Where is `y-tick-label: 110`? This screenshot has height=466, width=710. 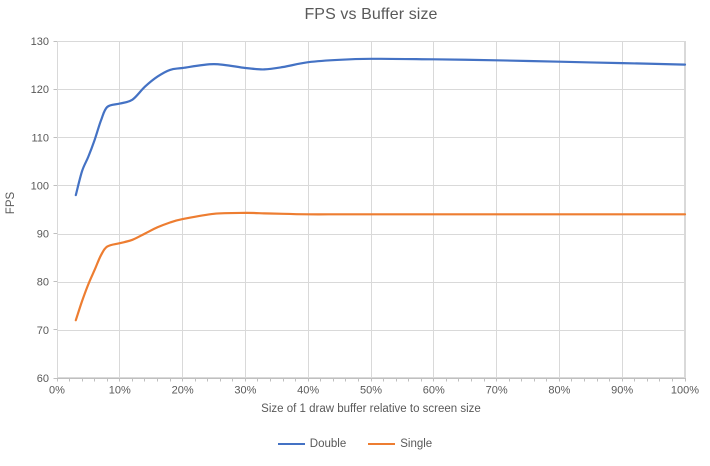 y-tick-label: 110 is located at coordinates (40, 138).